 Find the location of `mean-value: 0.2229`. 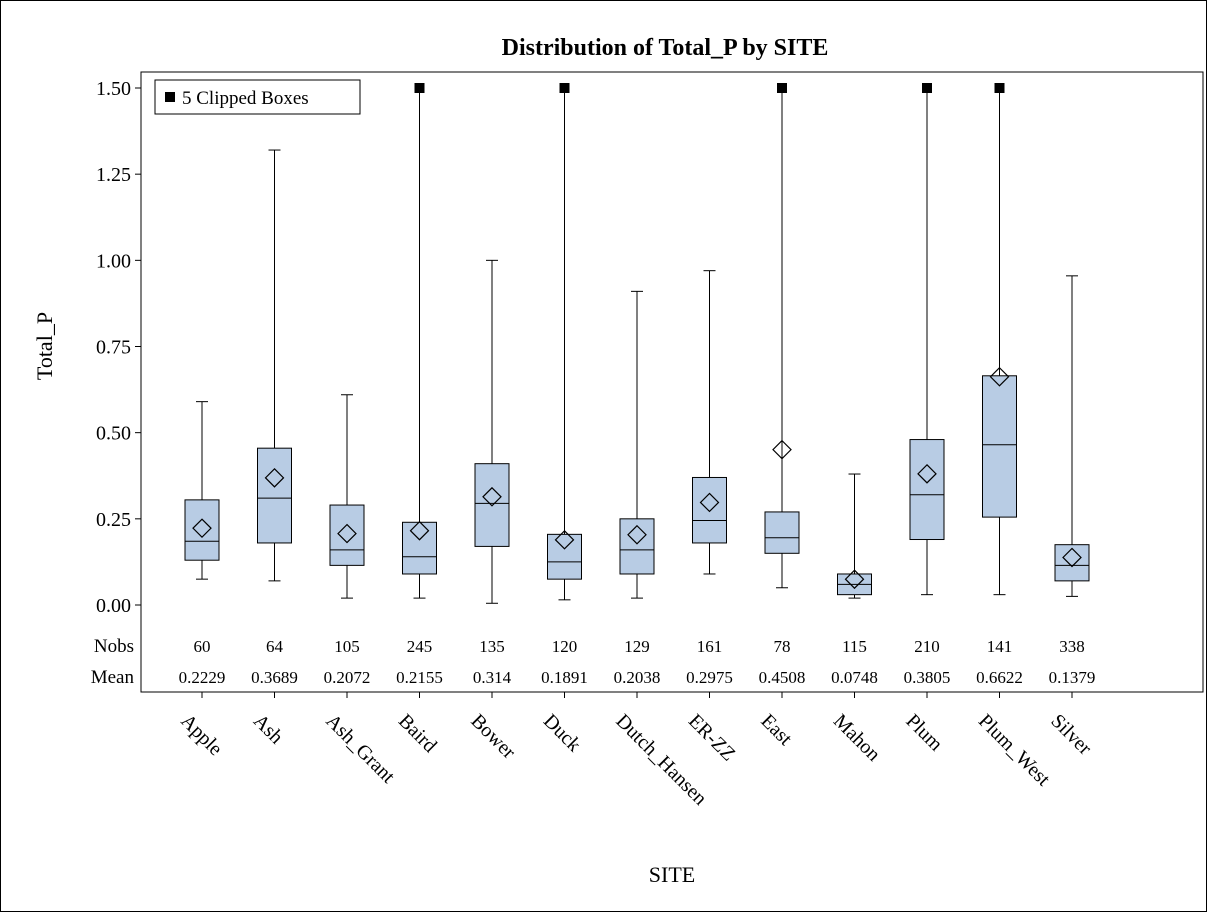

mean-value: 0.2229 is located at coordinates (202, 677).